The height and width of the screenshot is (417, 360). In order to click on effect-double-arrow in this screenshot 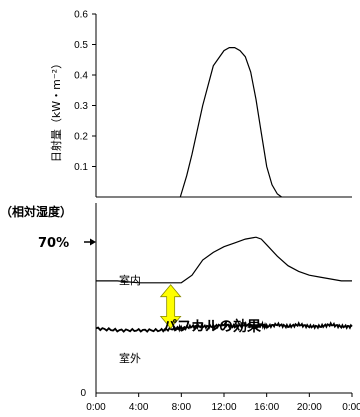, I will do `click(170, 307)`.